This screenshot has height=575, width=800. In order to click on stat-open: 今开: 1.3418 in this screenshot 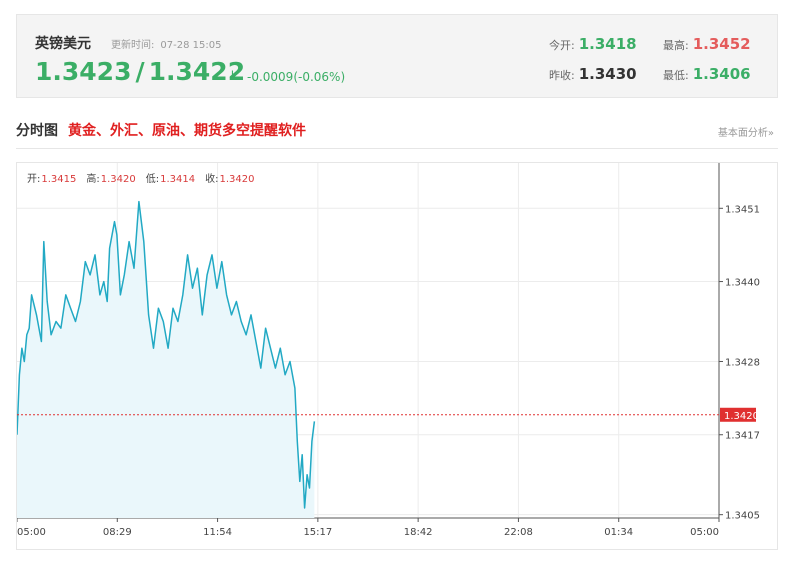, I will do `click(593, 44)`.